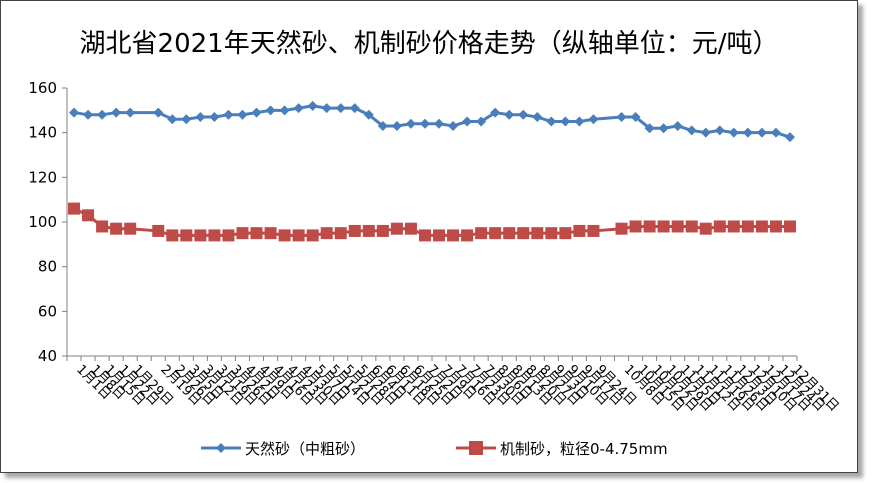 The image size is (872, 483). I want to click on y-tick-label: 80, so click(47, 267).